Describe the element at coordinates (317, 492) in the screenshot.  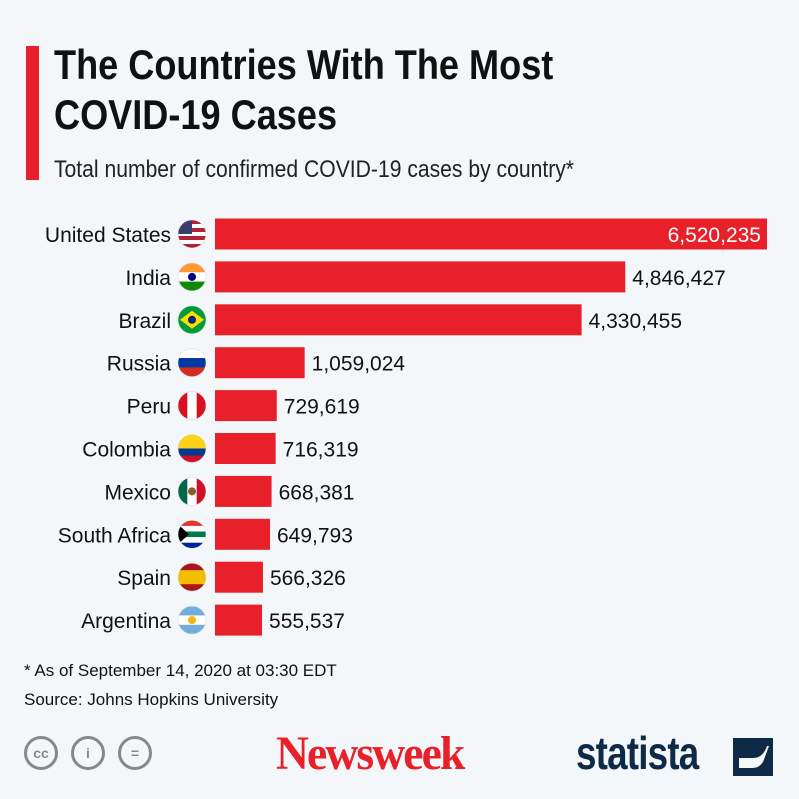
I see `value-label: 668,381` at that location.